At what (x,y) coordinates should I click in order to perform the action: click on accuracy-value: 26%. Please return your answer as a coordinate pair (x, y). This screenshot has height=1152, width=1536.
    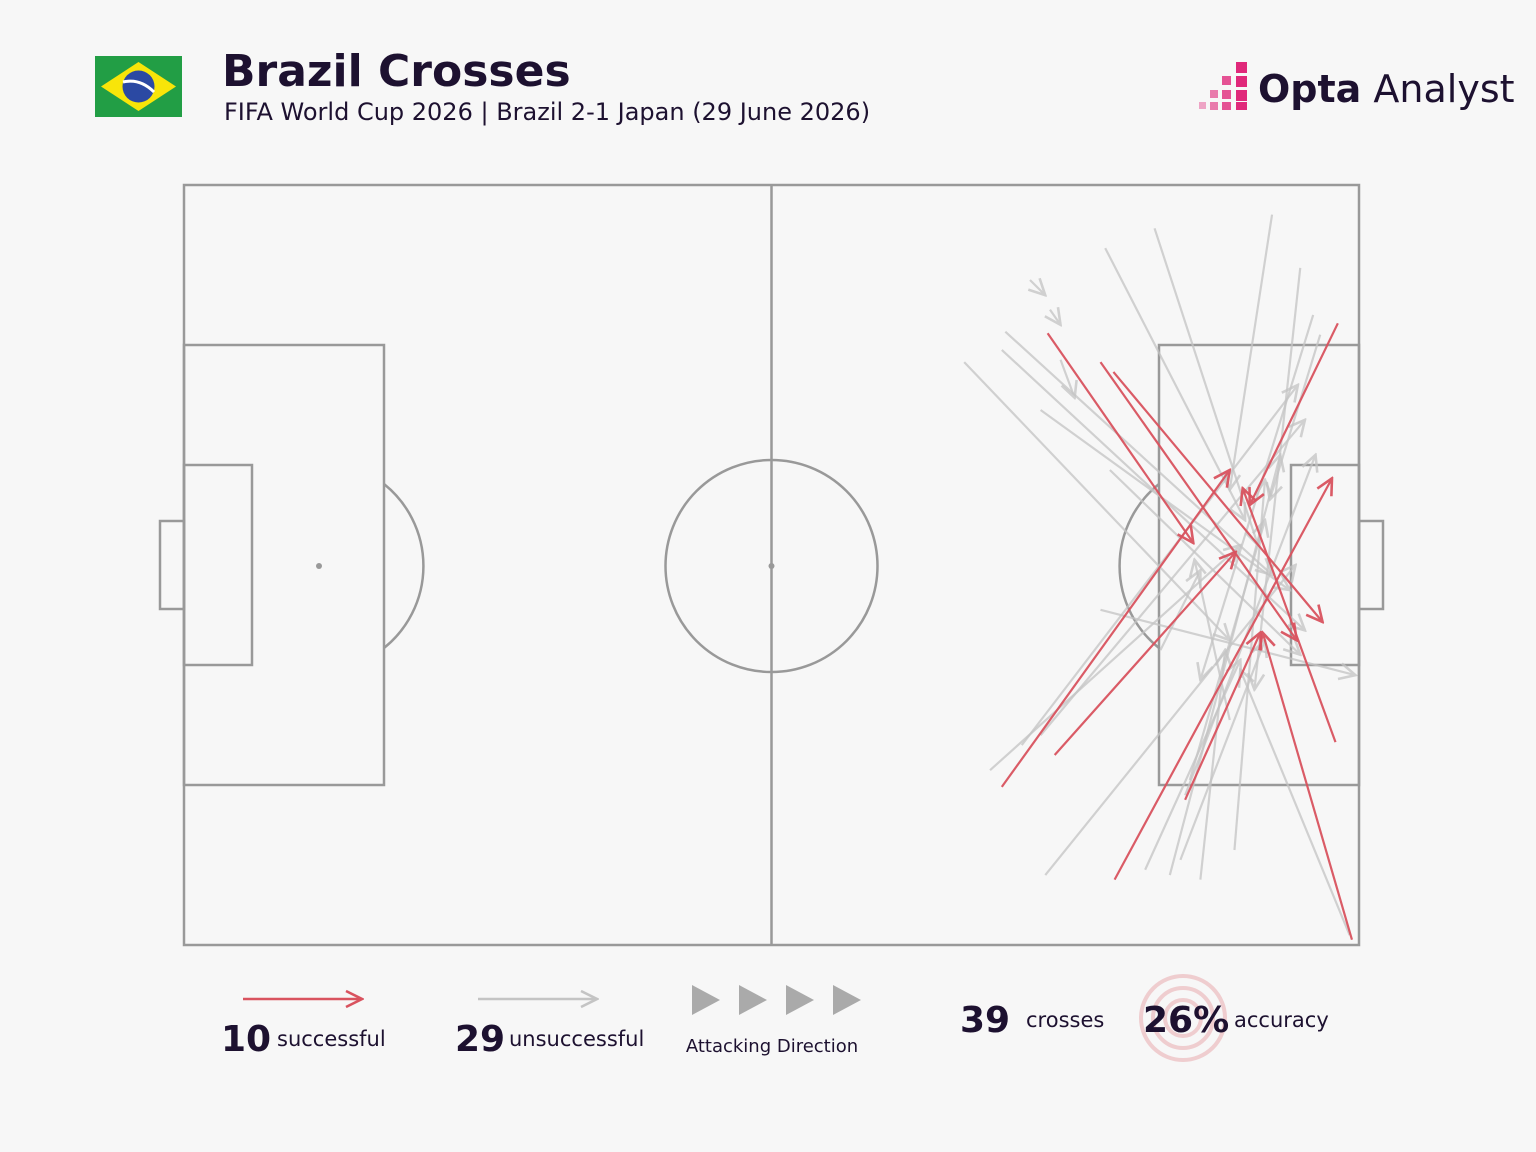
    Looking at the image, I should click on (1186, 1020).